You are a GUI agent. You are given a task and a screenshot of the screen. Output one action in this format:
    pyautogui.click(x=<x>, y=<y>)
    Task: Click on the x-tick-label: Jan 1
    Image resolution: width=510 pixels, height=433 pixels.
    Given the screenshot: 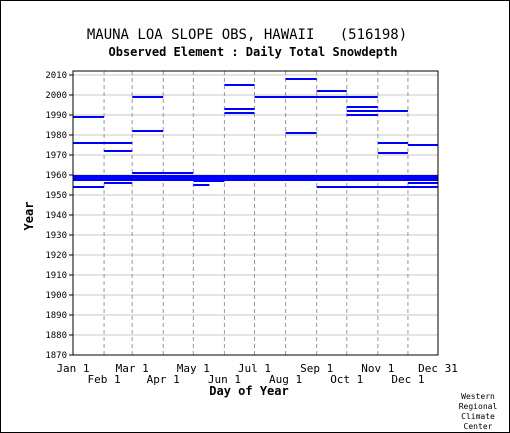 What is the action you would take?
    pyautogui.click(x=72, y=368)
    